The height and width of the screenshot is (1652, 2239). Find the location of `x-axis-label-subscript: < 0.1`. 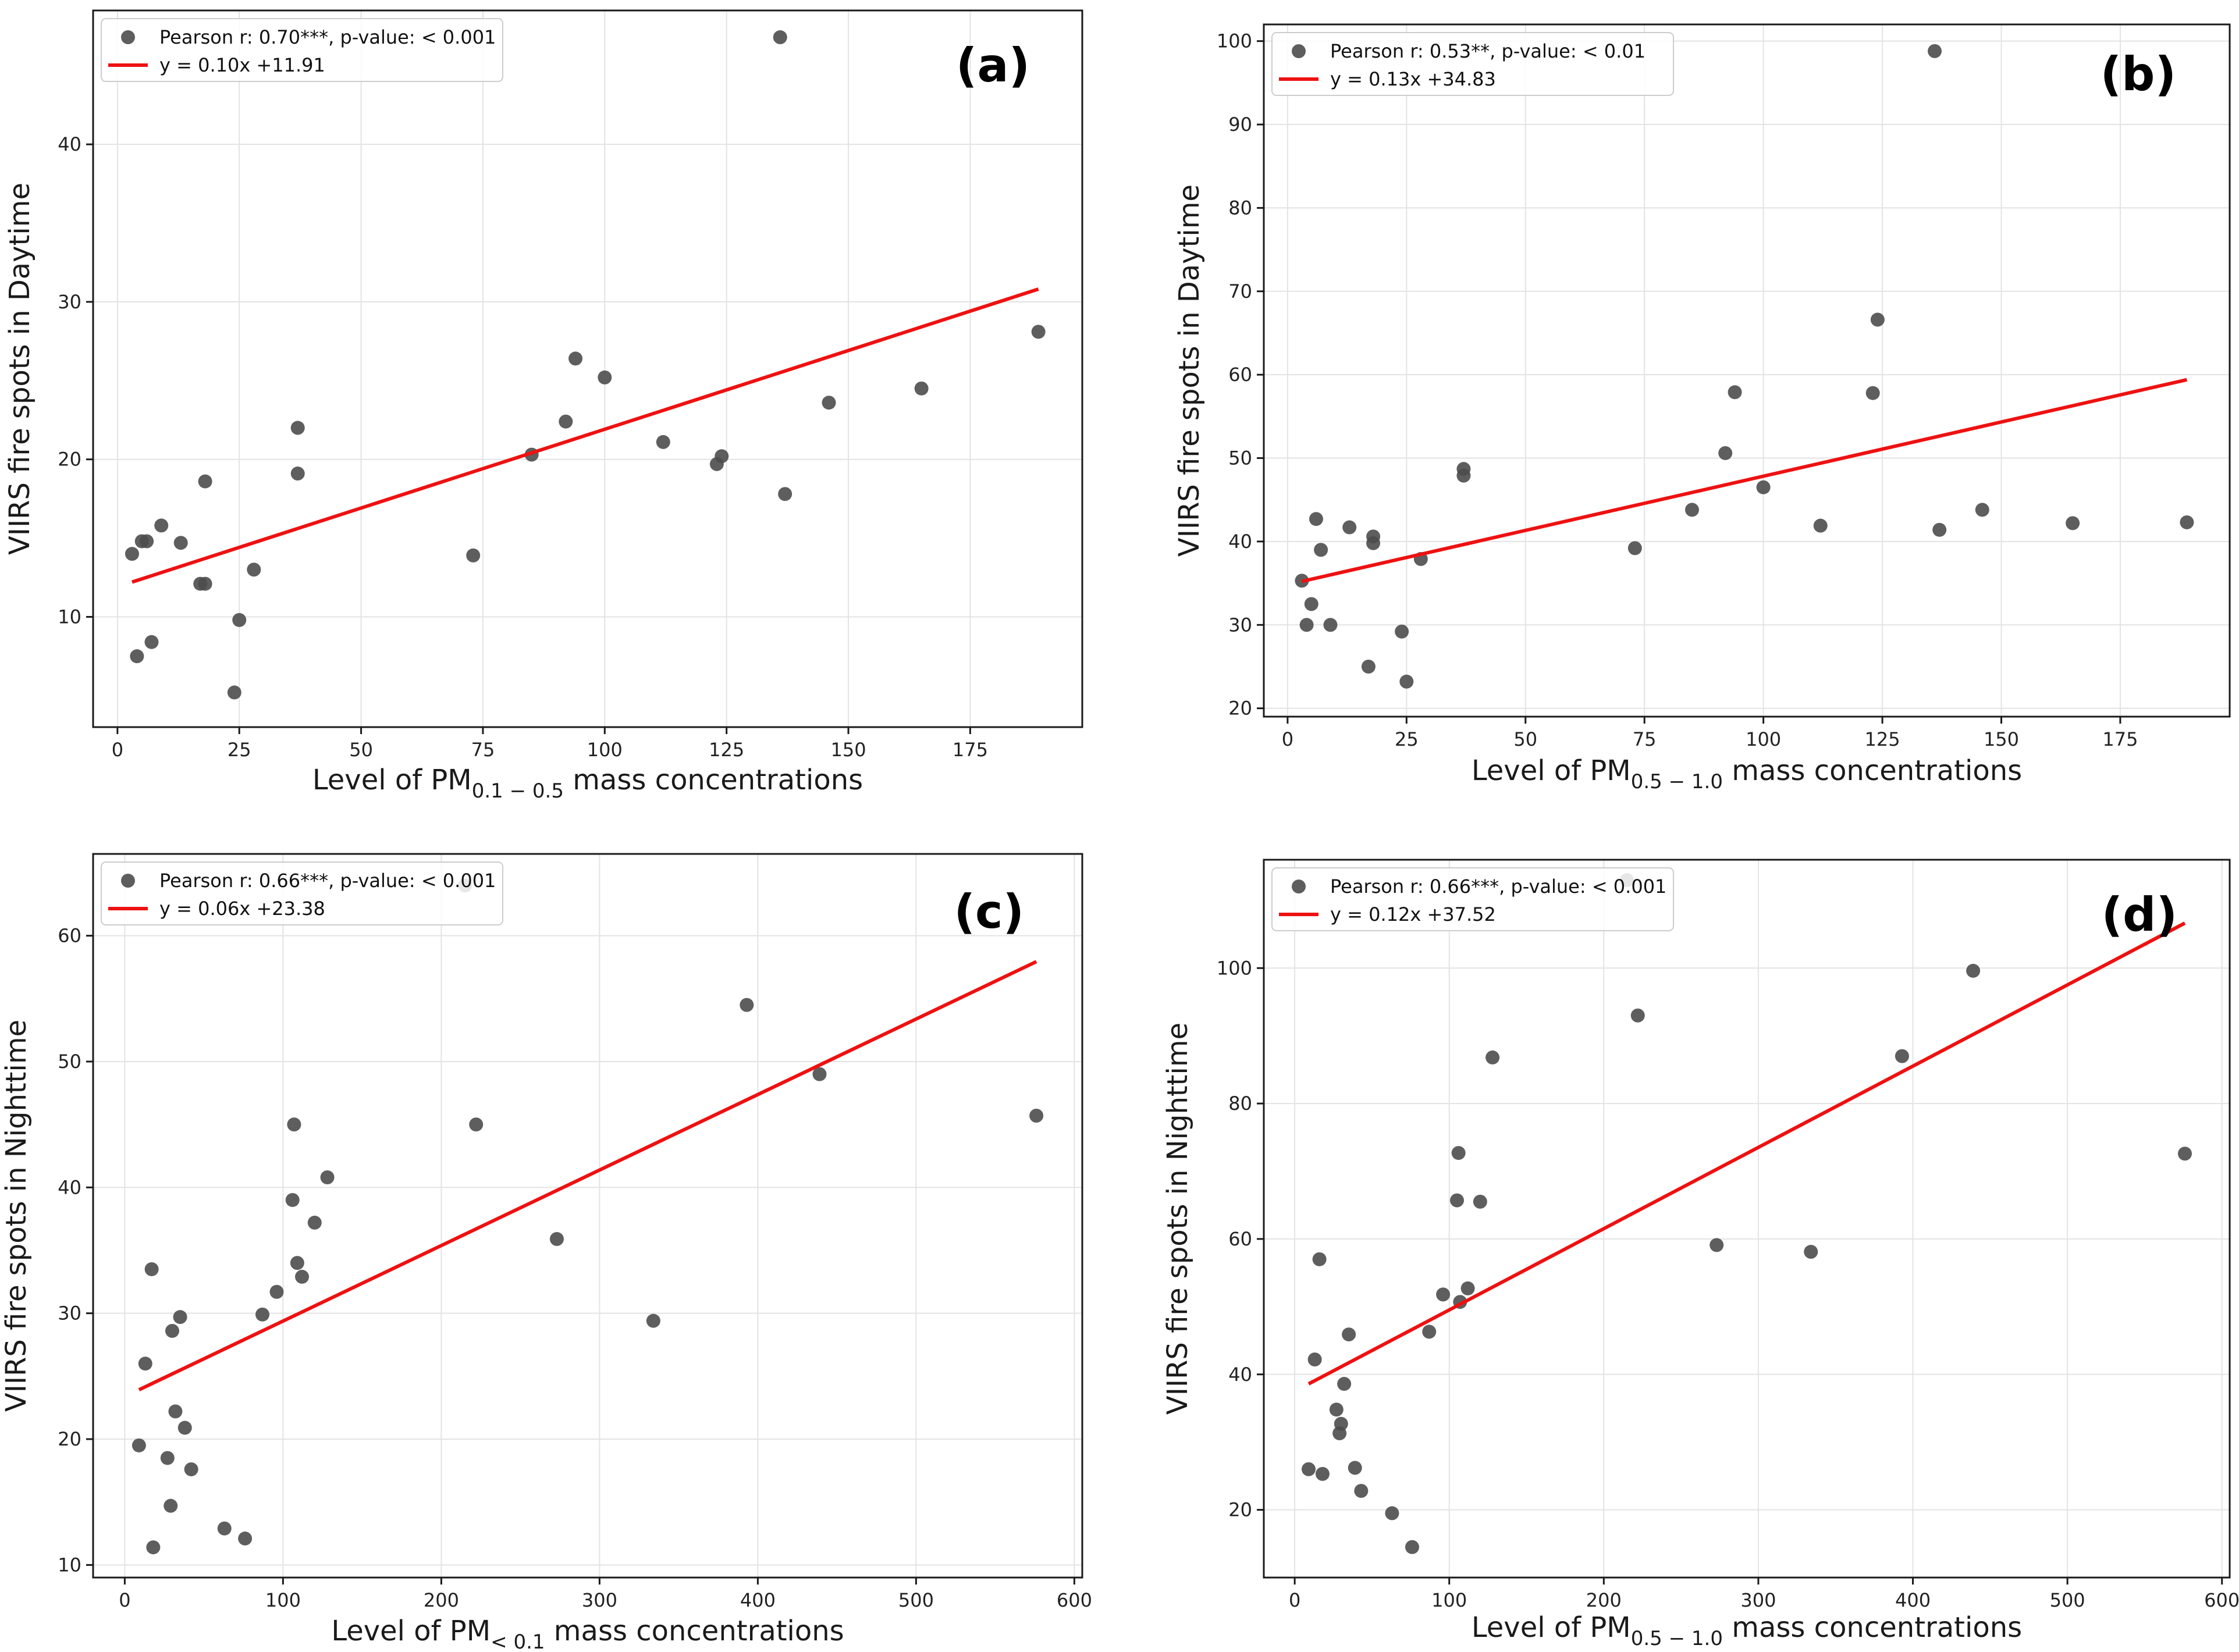

x-axis-label-subscript: < 0.1 is located at coordinates (518, 1641).